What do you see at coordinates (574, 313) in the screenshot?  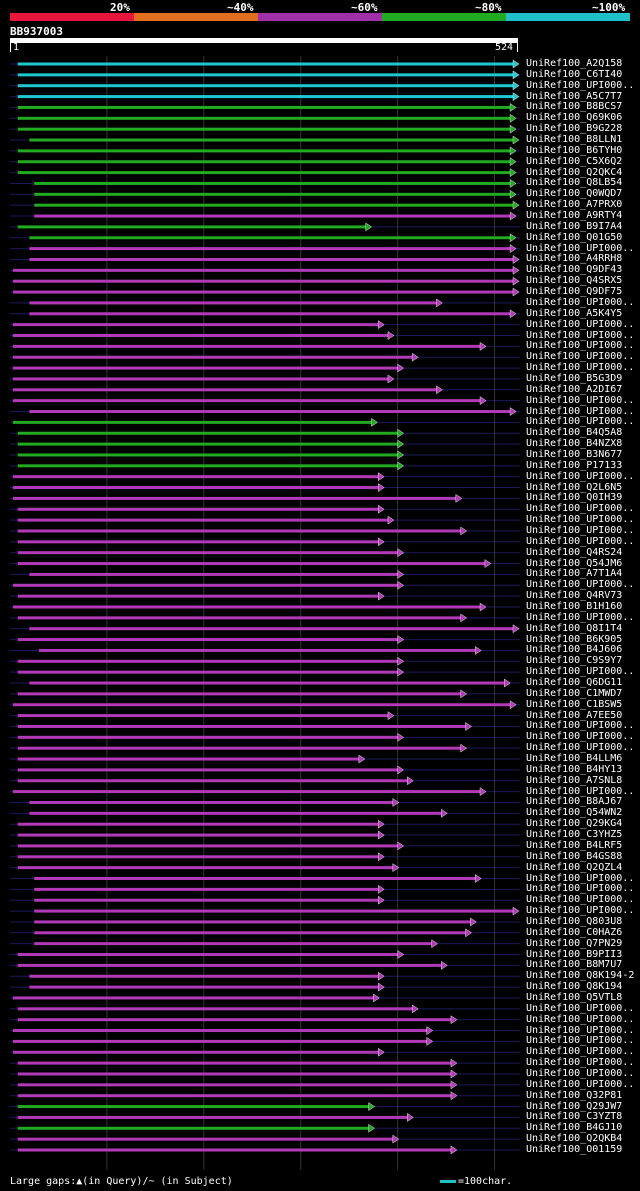 I see `hit-label: UniRef100_A5K4Y5` at bounding box center [574, 313].